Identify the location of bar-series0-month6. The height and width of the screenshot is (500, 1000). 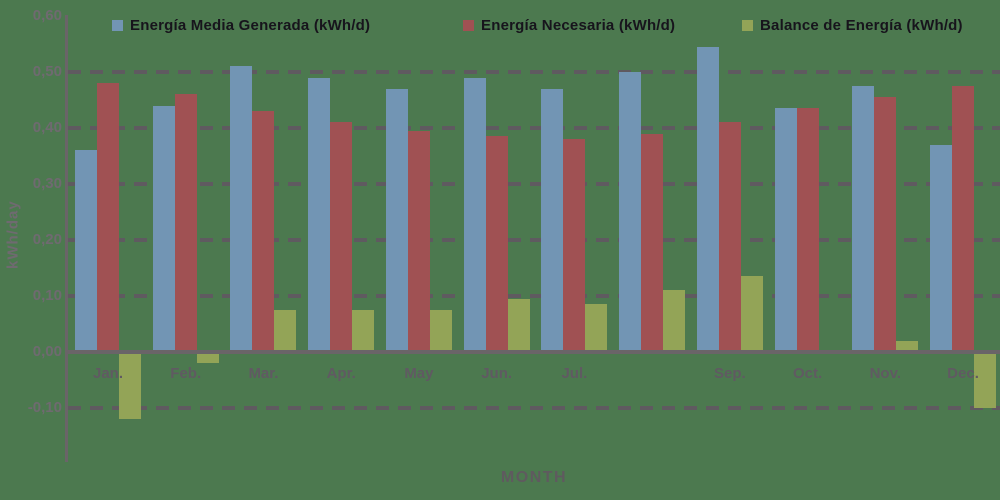
(552, 220).